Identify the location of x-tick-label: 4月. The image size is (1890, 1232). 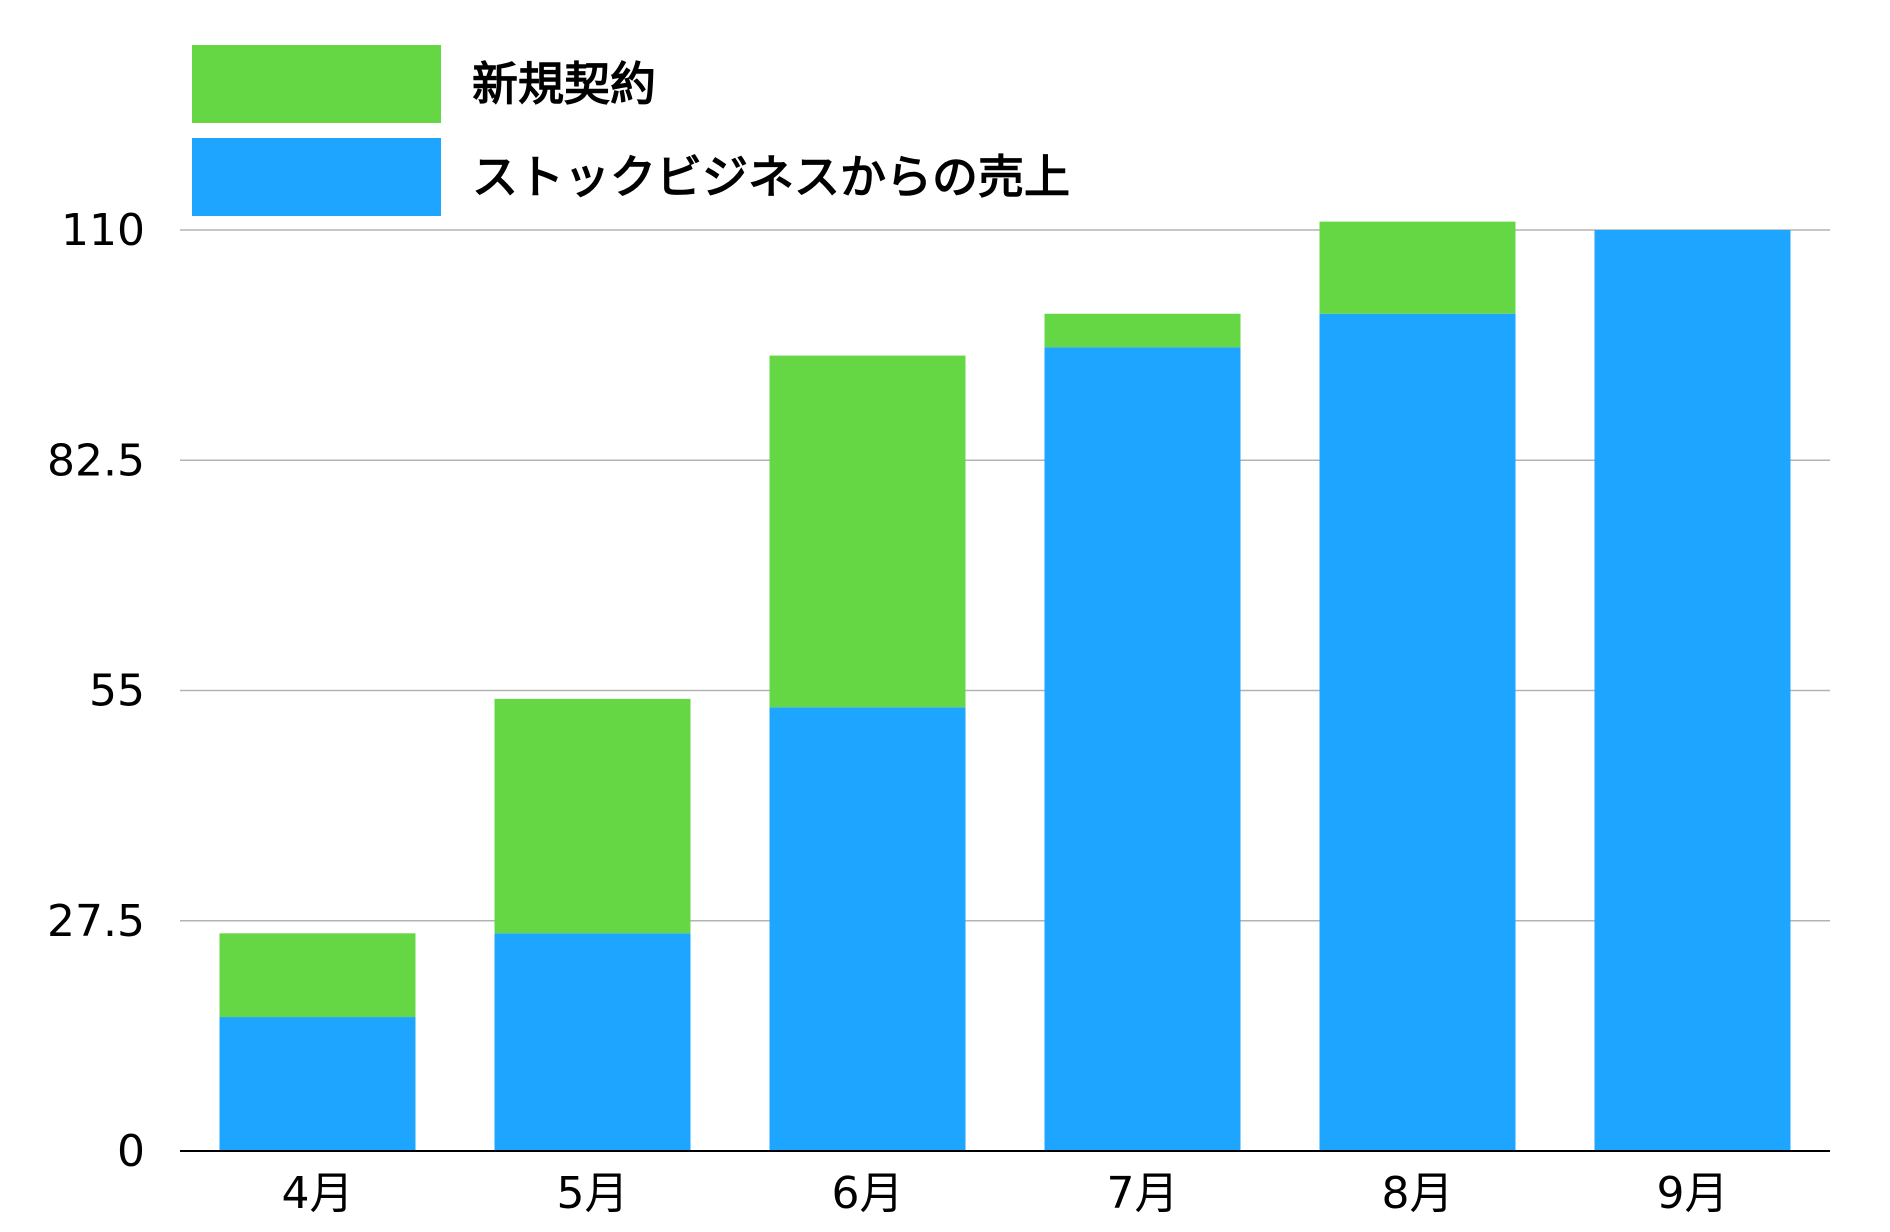
(318, 1193).